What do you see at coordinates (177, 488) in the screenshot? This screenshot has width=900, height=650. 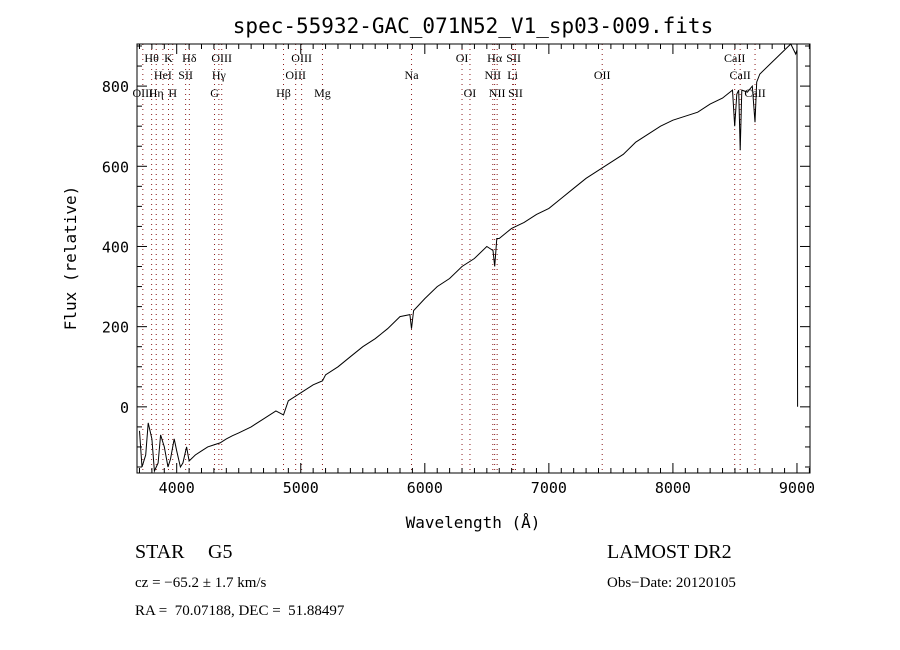 I see `x-tick-label: 4000` at bounding box center [177, 488].